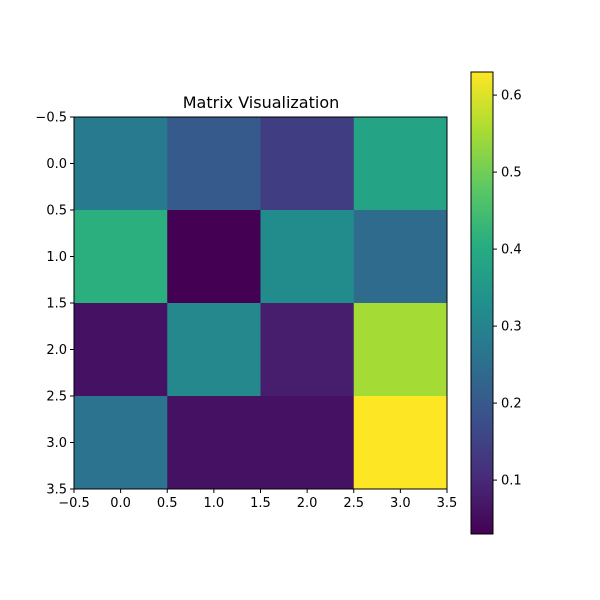  What do you see at coordinates (214, 350) in the screenshot?
I see `heatmap-cell-r2-c1` at bounding box center [214, 350].